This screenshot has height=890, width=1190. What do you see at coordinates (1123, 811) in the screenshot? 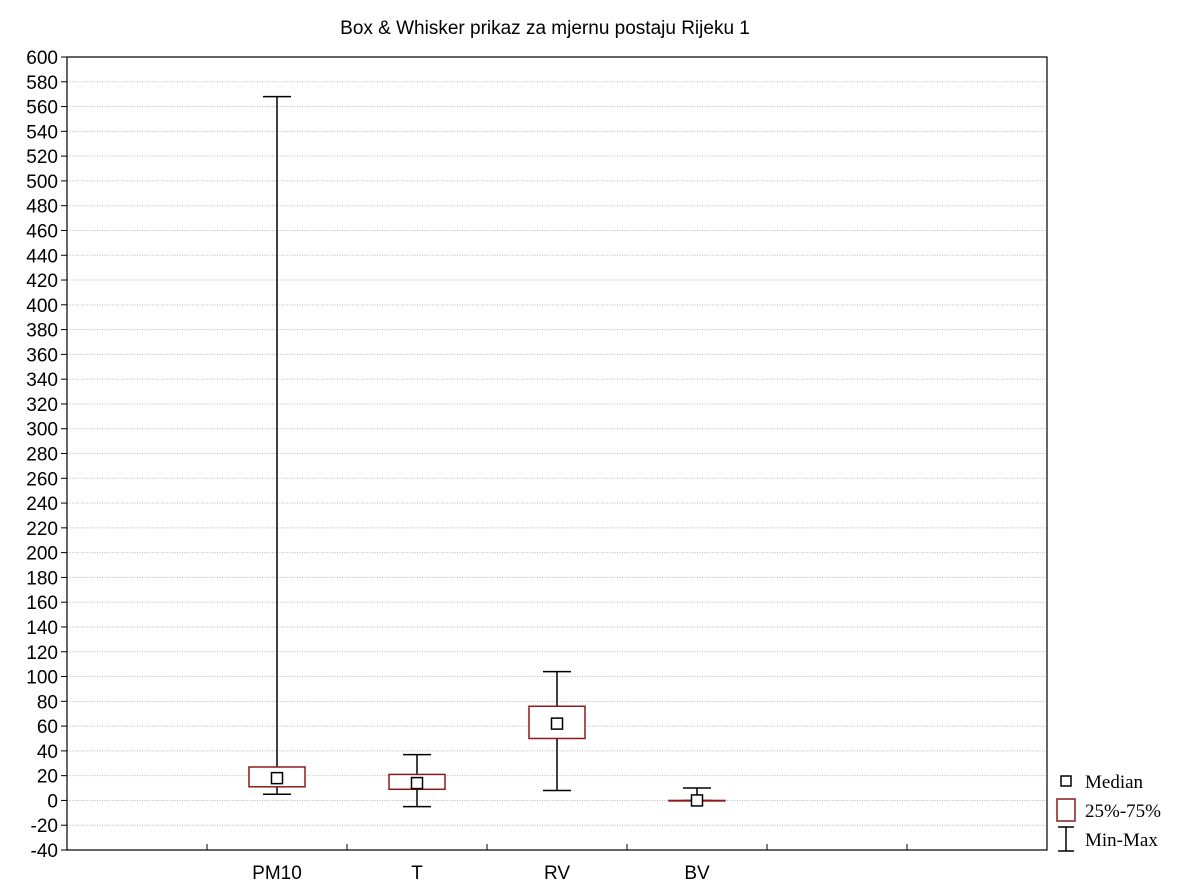
I see `legend-label: 25%-75%` at bounding box center [1123, 811].